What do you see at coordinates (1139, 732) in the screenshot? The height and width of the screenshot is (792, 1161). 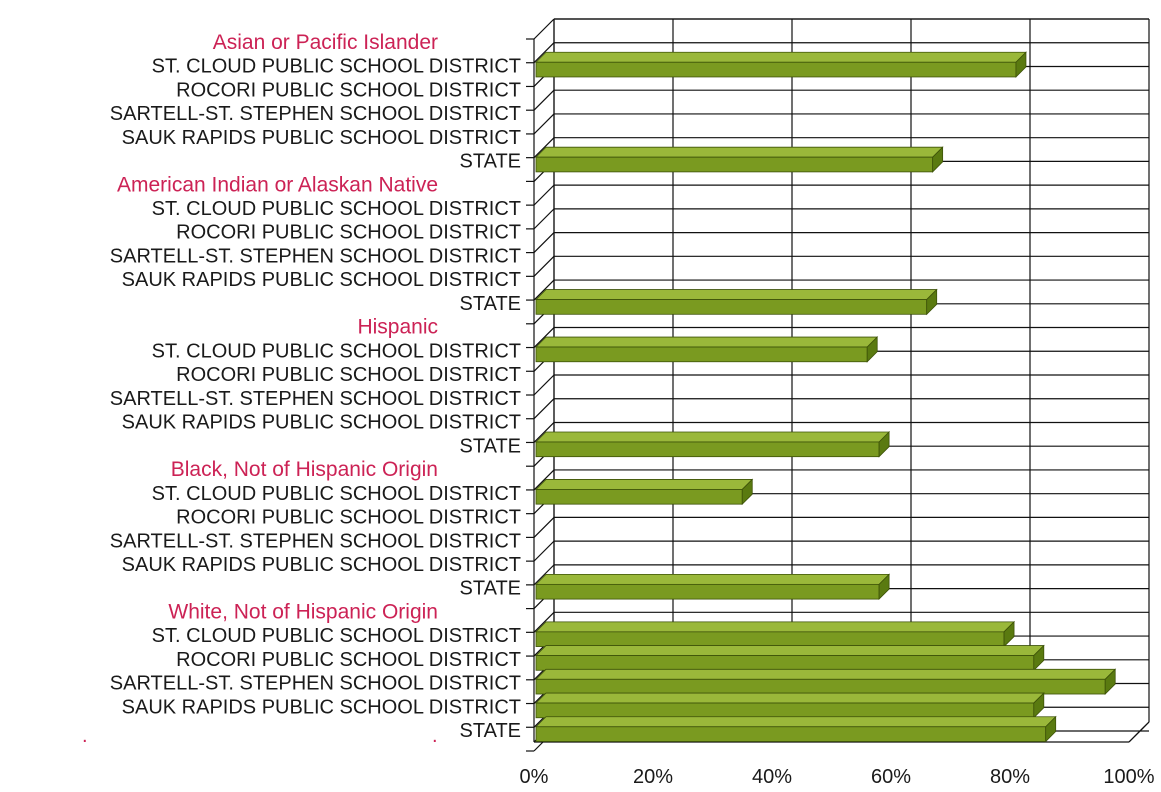 I see `floor-right-edge` at bounding box center [1139, 732].